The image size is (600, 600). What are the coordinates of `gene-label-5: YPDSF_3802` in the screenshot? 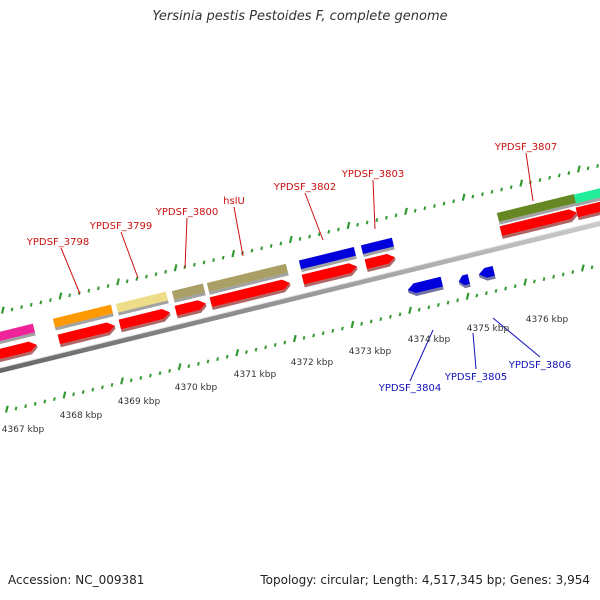 It's located at (304, 187).